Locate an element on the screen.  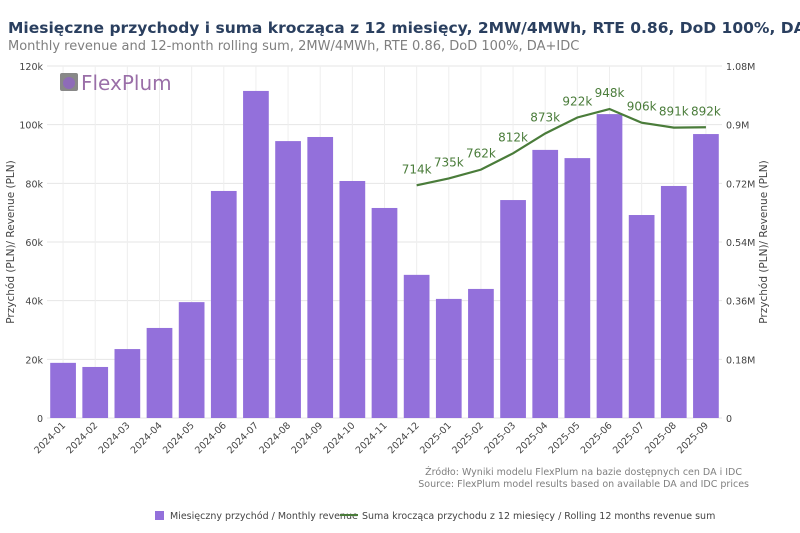
y-tick-right: 1.08M is located at coordinates (740, 67).